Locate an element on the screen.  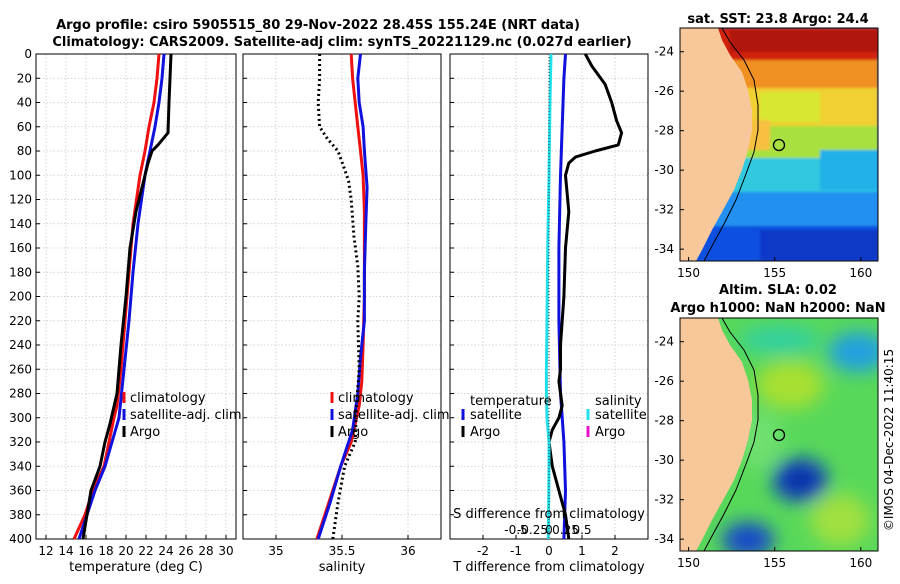
x-axis-label: salinity is located at coordinates (342, 567).